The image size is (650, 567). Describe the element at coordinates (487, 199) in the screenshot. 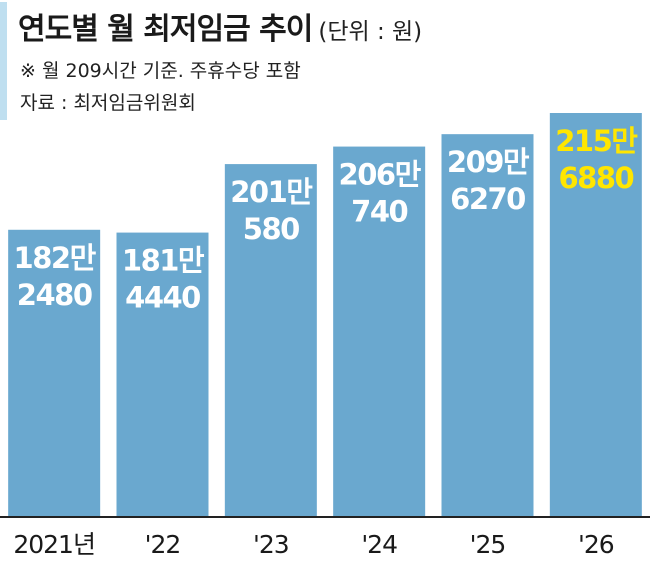

I see `bar-value-label-4-1: 6270` at that location.